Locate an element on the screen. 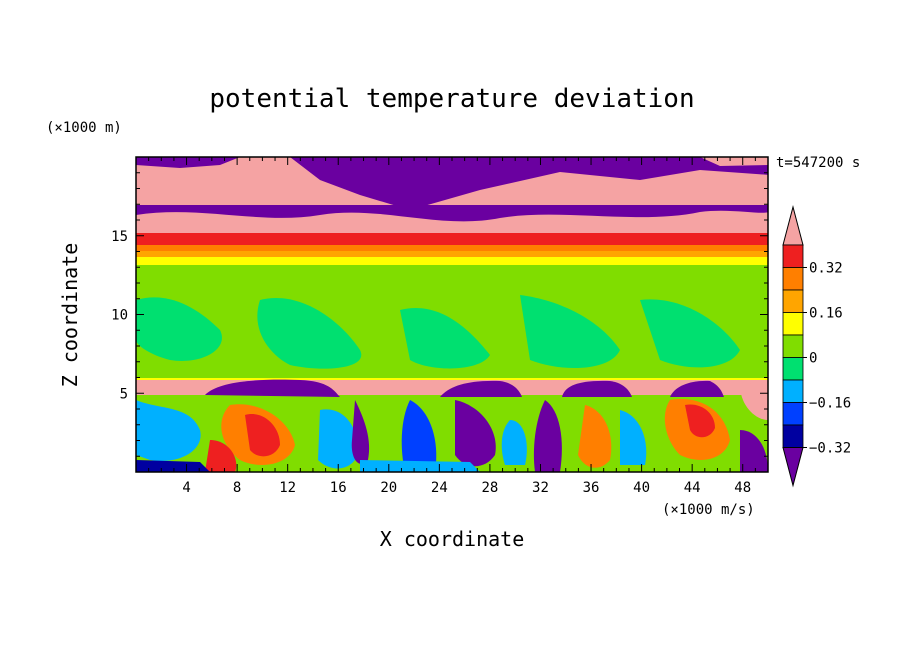 This screenshot has width=904, height=654. y-axis-unit: (×1000 m) is located at coordinates (84, 128).